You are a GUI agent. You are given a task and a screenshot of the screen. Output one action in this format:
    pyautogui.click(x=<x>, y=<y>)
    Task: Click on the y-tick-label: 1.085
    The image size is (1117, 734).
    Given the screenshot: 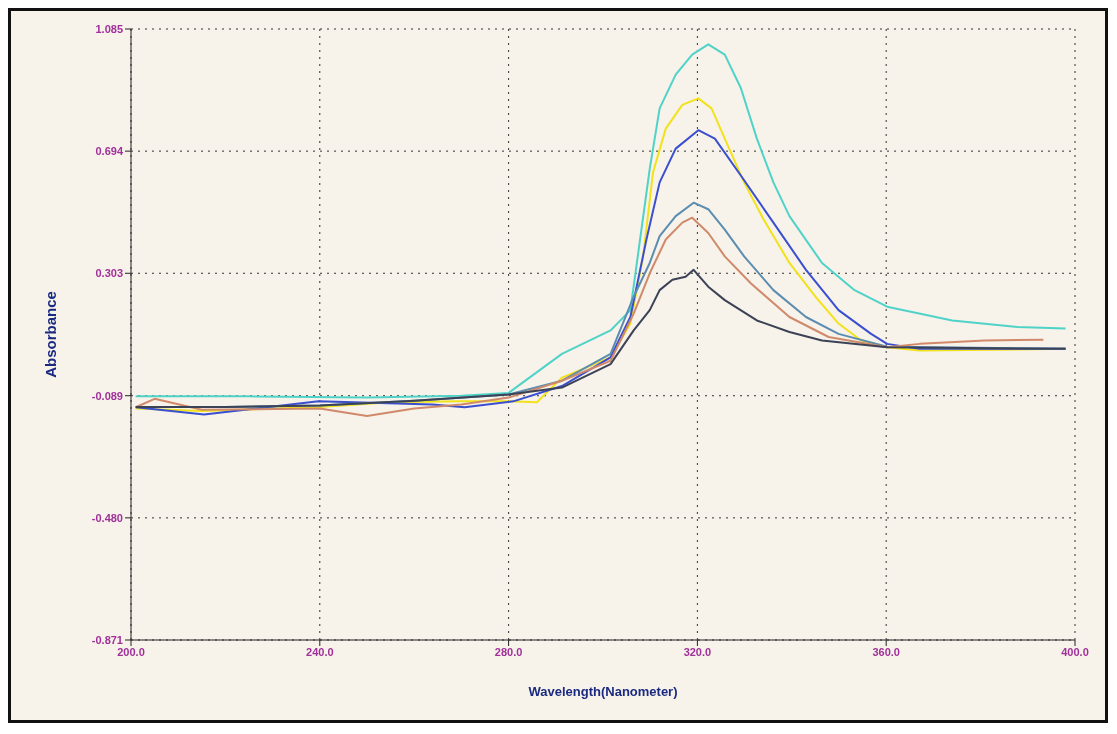 What is the action you would take?
    pyautogui.click(x=109, y=28)
    